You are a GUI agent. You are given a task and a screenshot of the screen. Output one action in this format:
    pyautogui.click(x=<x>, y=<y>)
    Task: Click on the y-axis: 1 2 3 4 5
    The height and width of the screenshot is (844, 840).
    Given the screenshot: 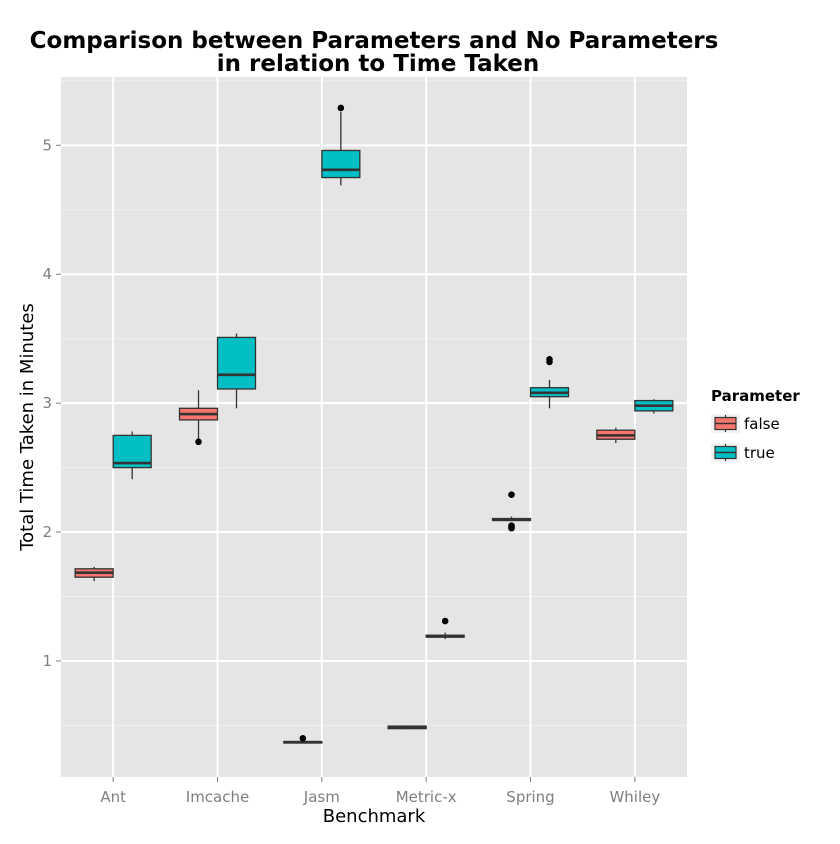 What is the action you would take?
    pyautogui.click(x=51, y=403)
    